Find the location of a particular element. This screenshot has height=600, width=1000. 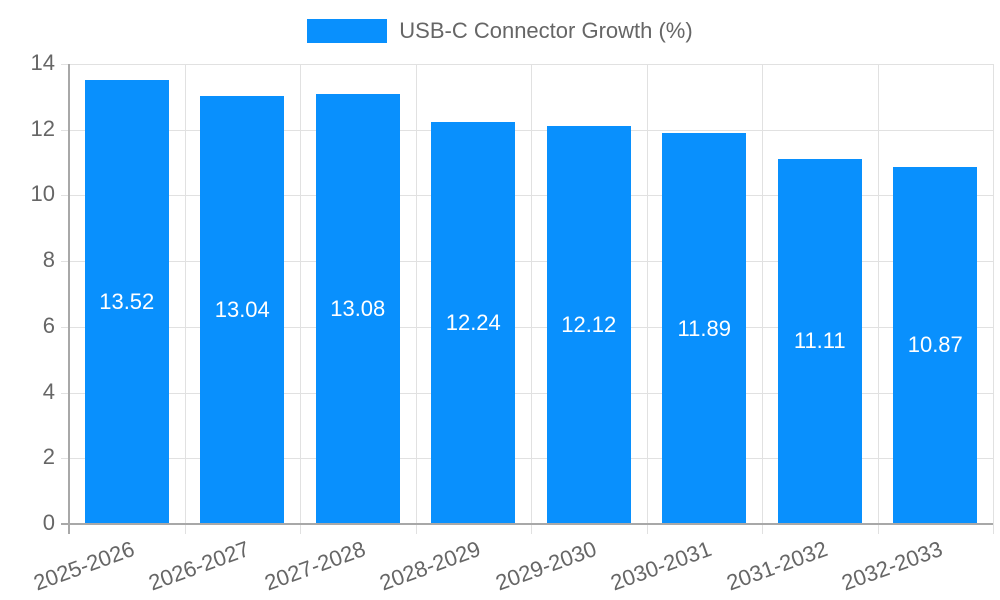

bar-2031-2032 is located at coordinates (819, 341).